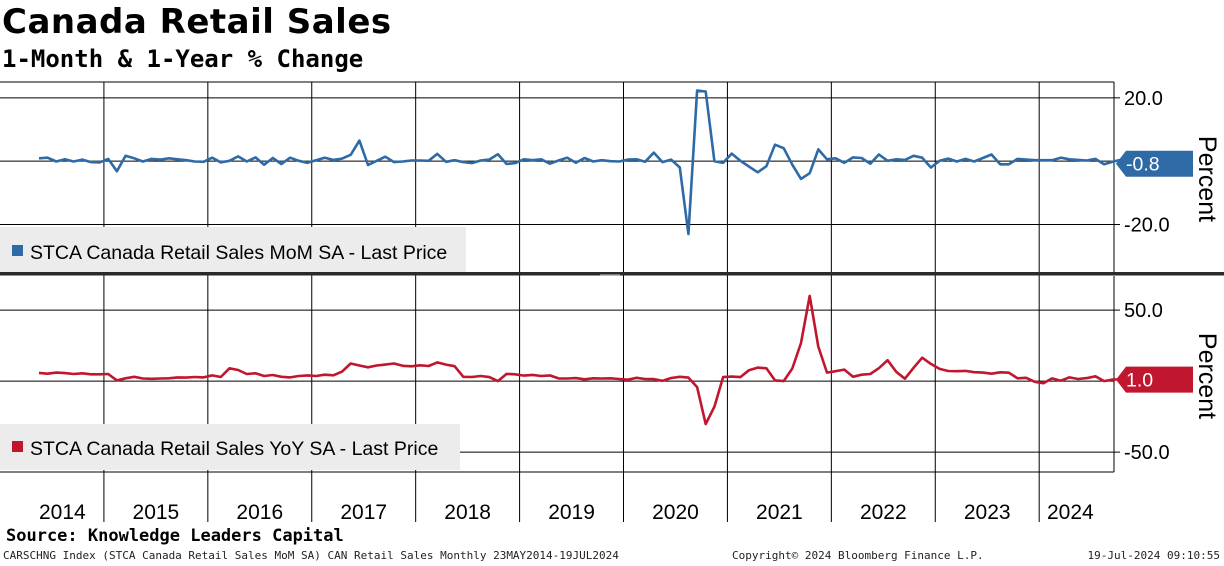  I want to click on source-note: Source: Knowledge Leaders Capital, so click(175, 536).